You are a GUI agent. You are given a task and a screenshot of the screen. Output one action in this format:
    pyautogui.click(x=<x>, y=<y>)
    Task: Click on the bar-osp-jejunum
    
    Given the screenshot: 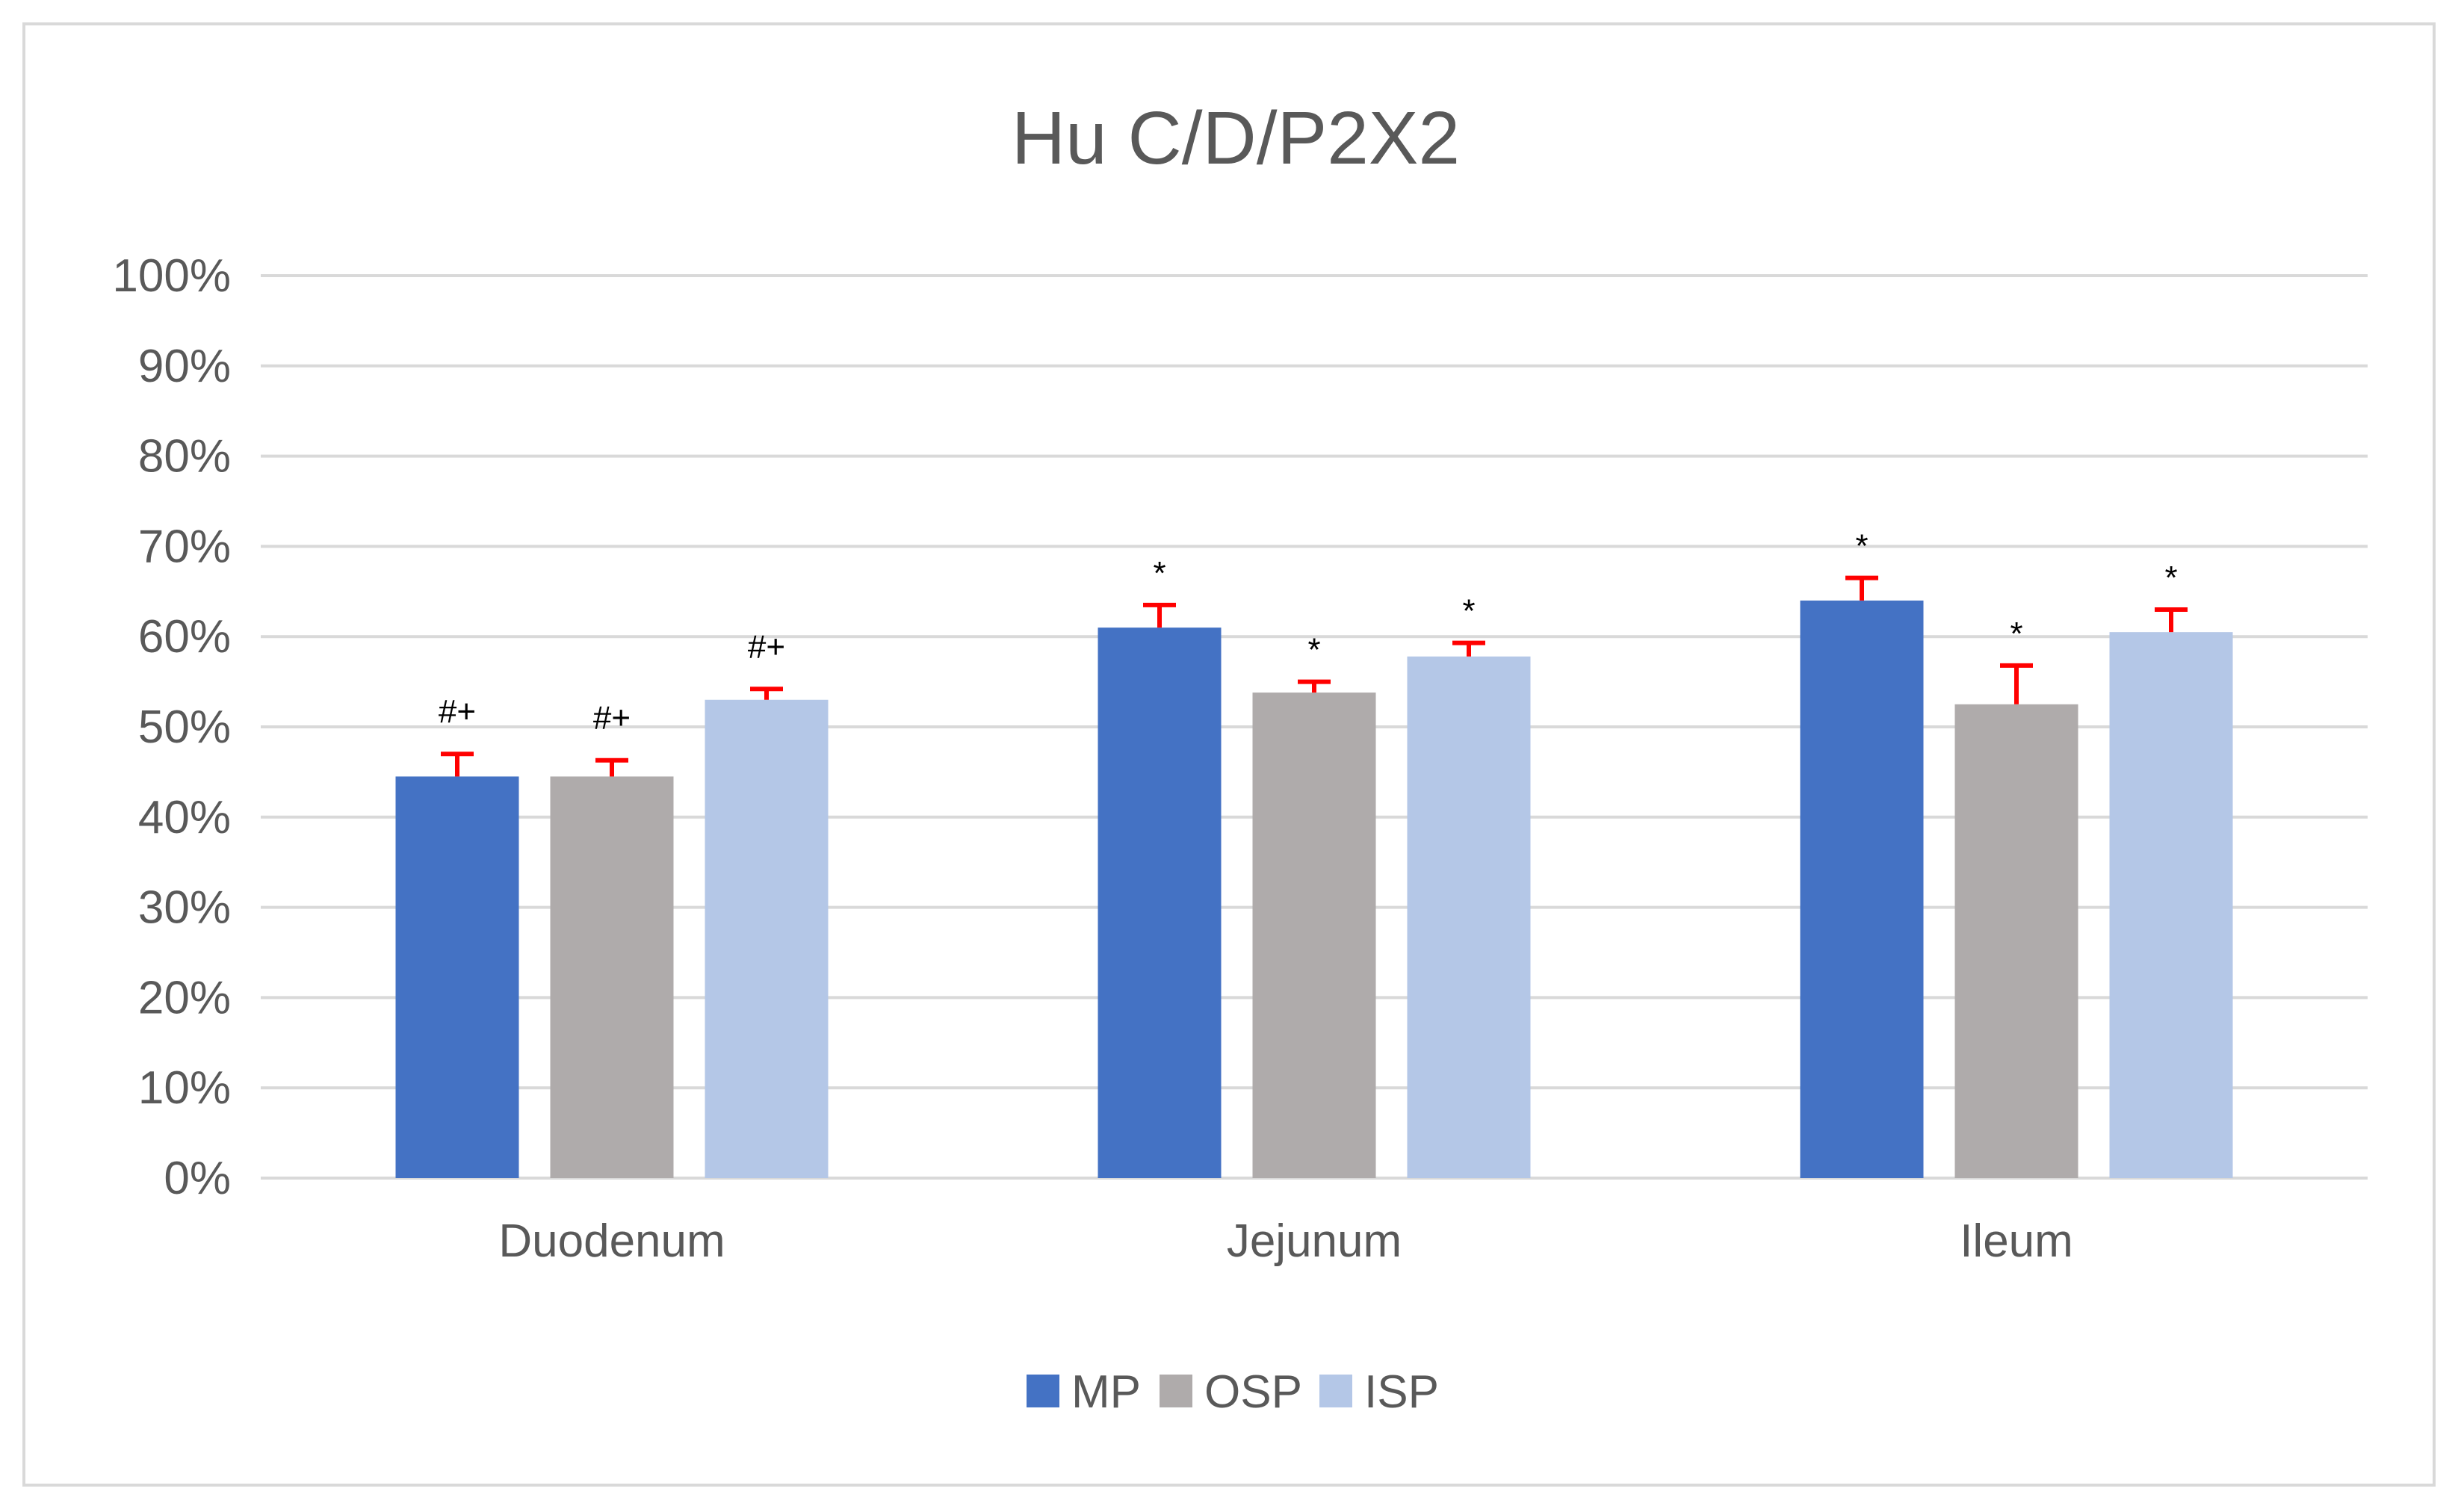 What is the action you would take?
    pyautogui.click(x=1314, y=935)
    